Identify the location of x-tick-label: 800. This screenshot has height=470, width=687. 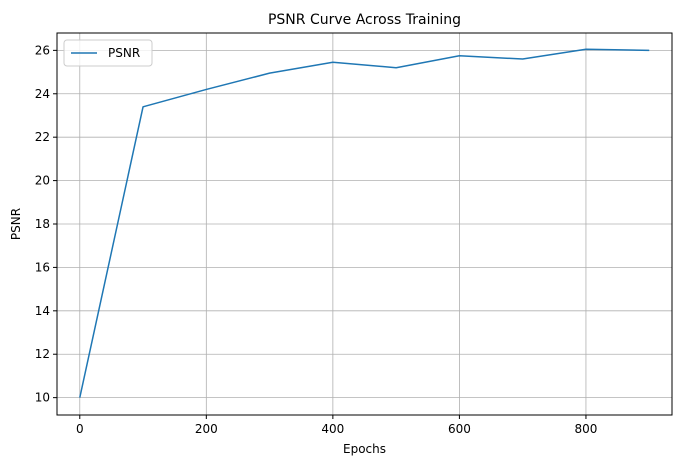
(585, 429).